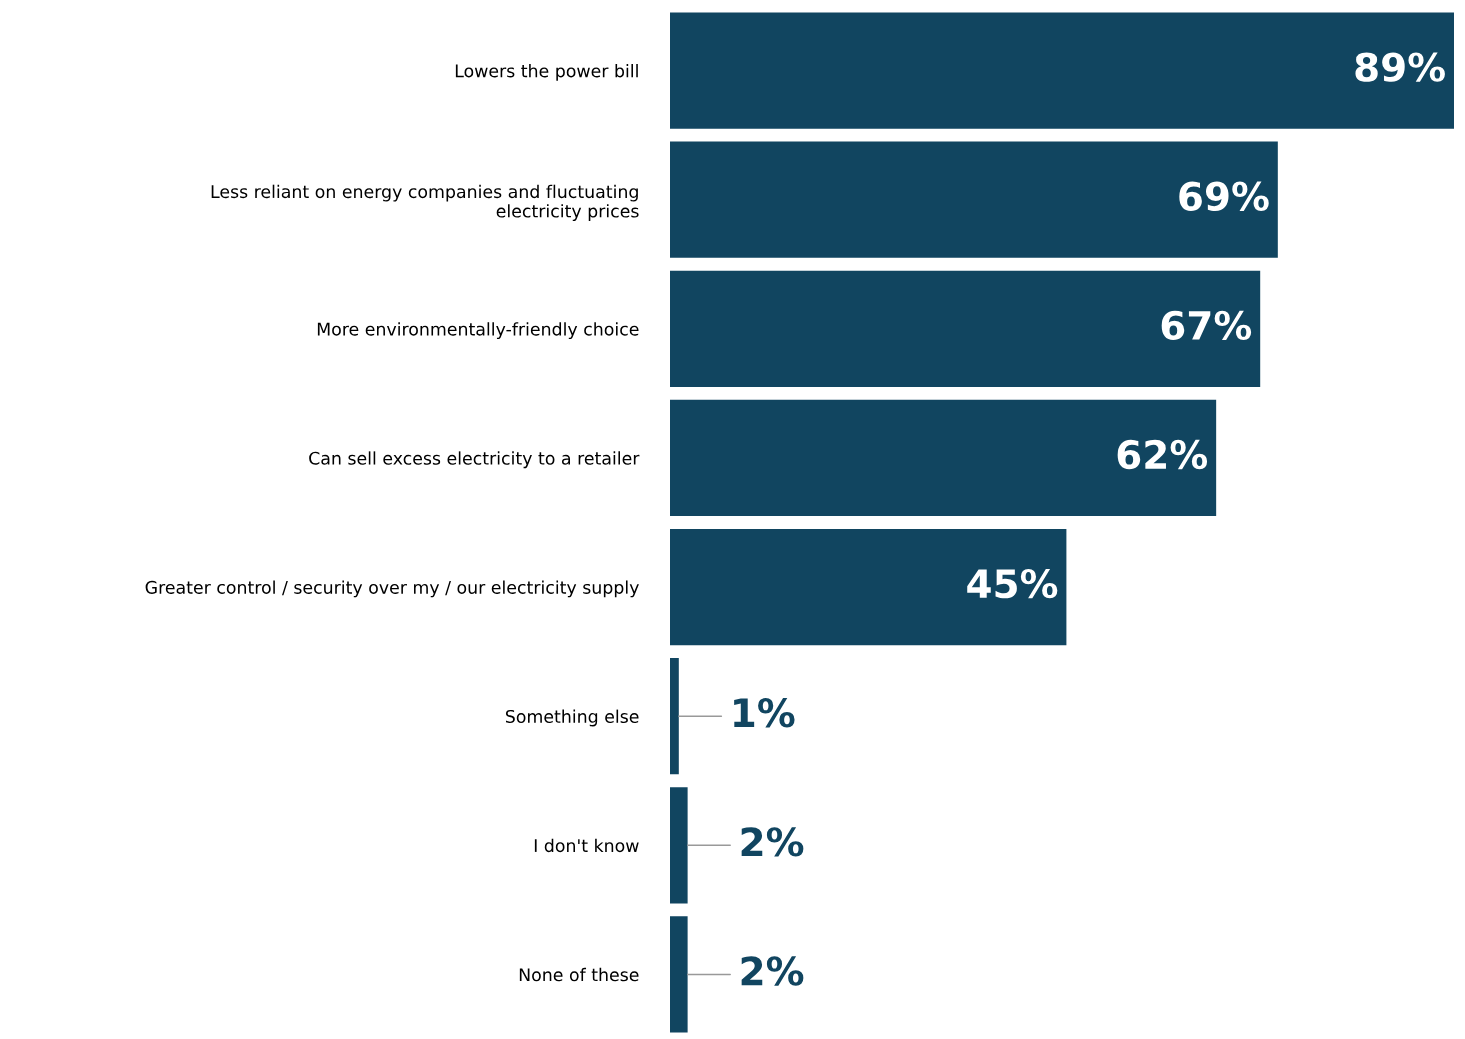 The image size is (1465, 1039). I want to click on data-label: 45%, so click(1012, 583).